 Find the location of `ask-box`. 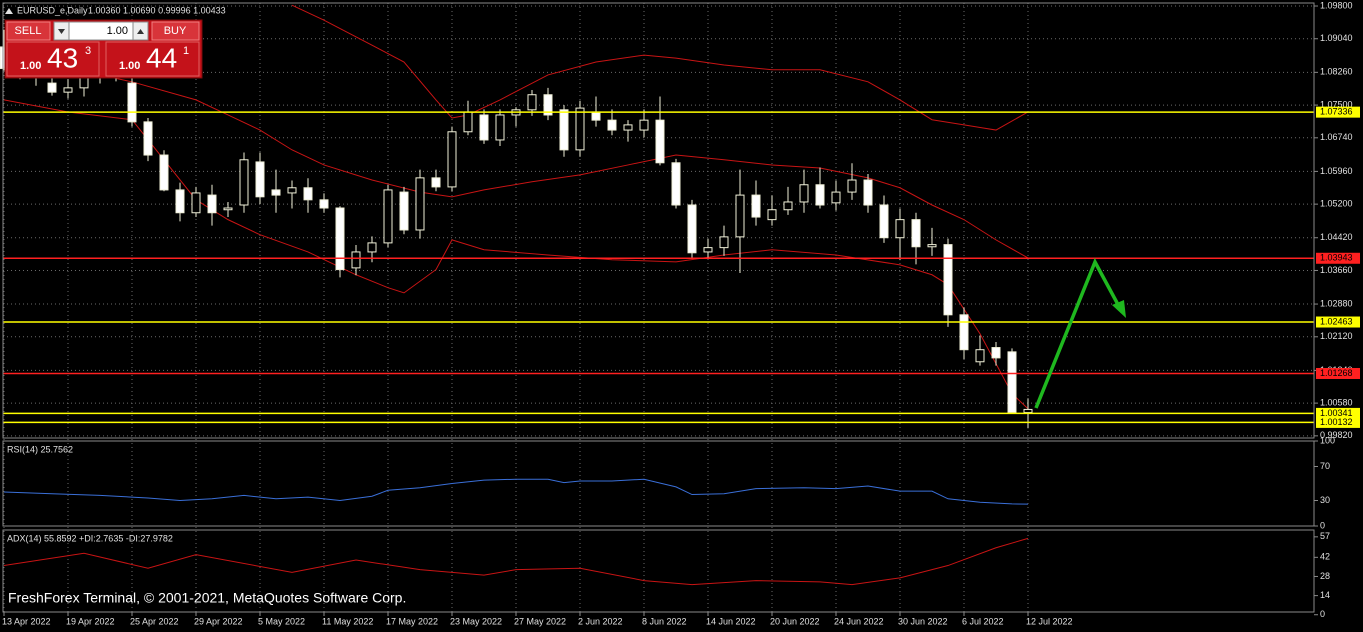

ask-box is located at coordinates (152, 59).